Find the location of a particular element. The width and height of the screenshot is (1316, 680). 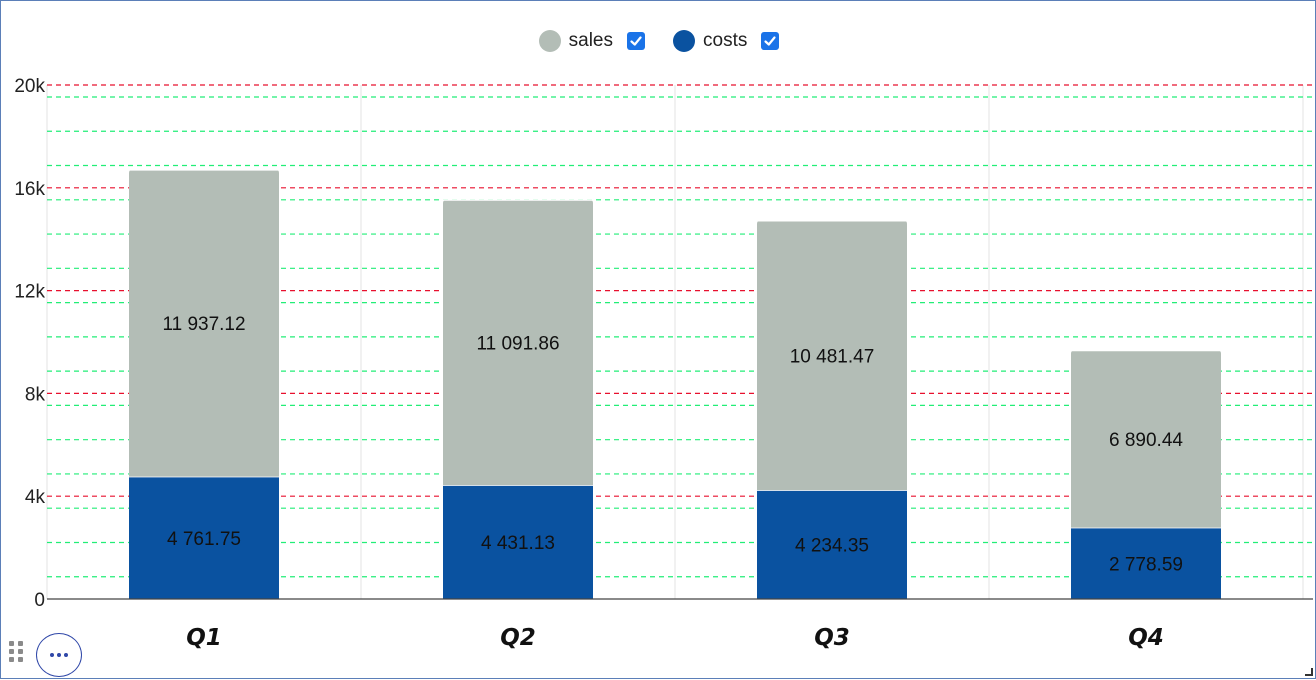

bar-sales-Q3 is located at coordinates (832, 355).